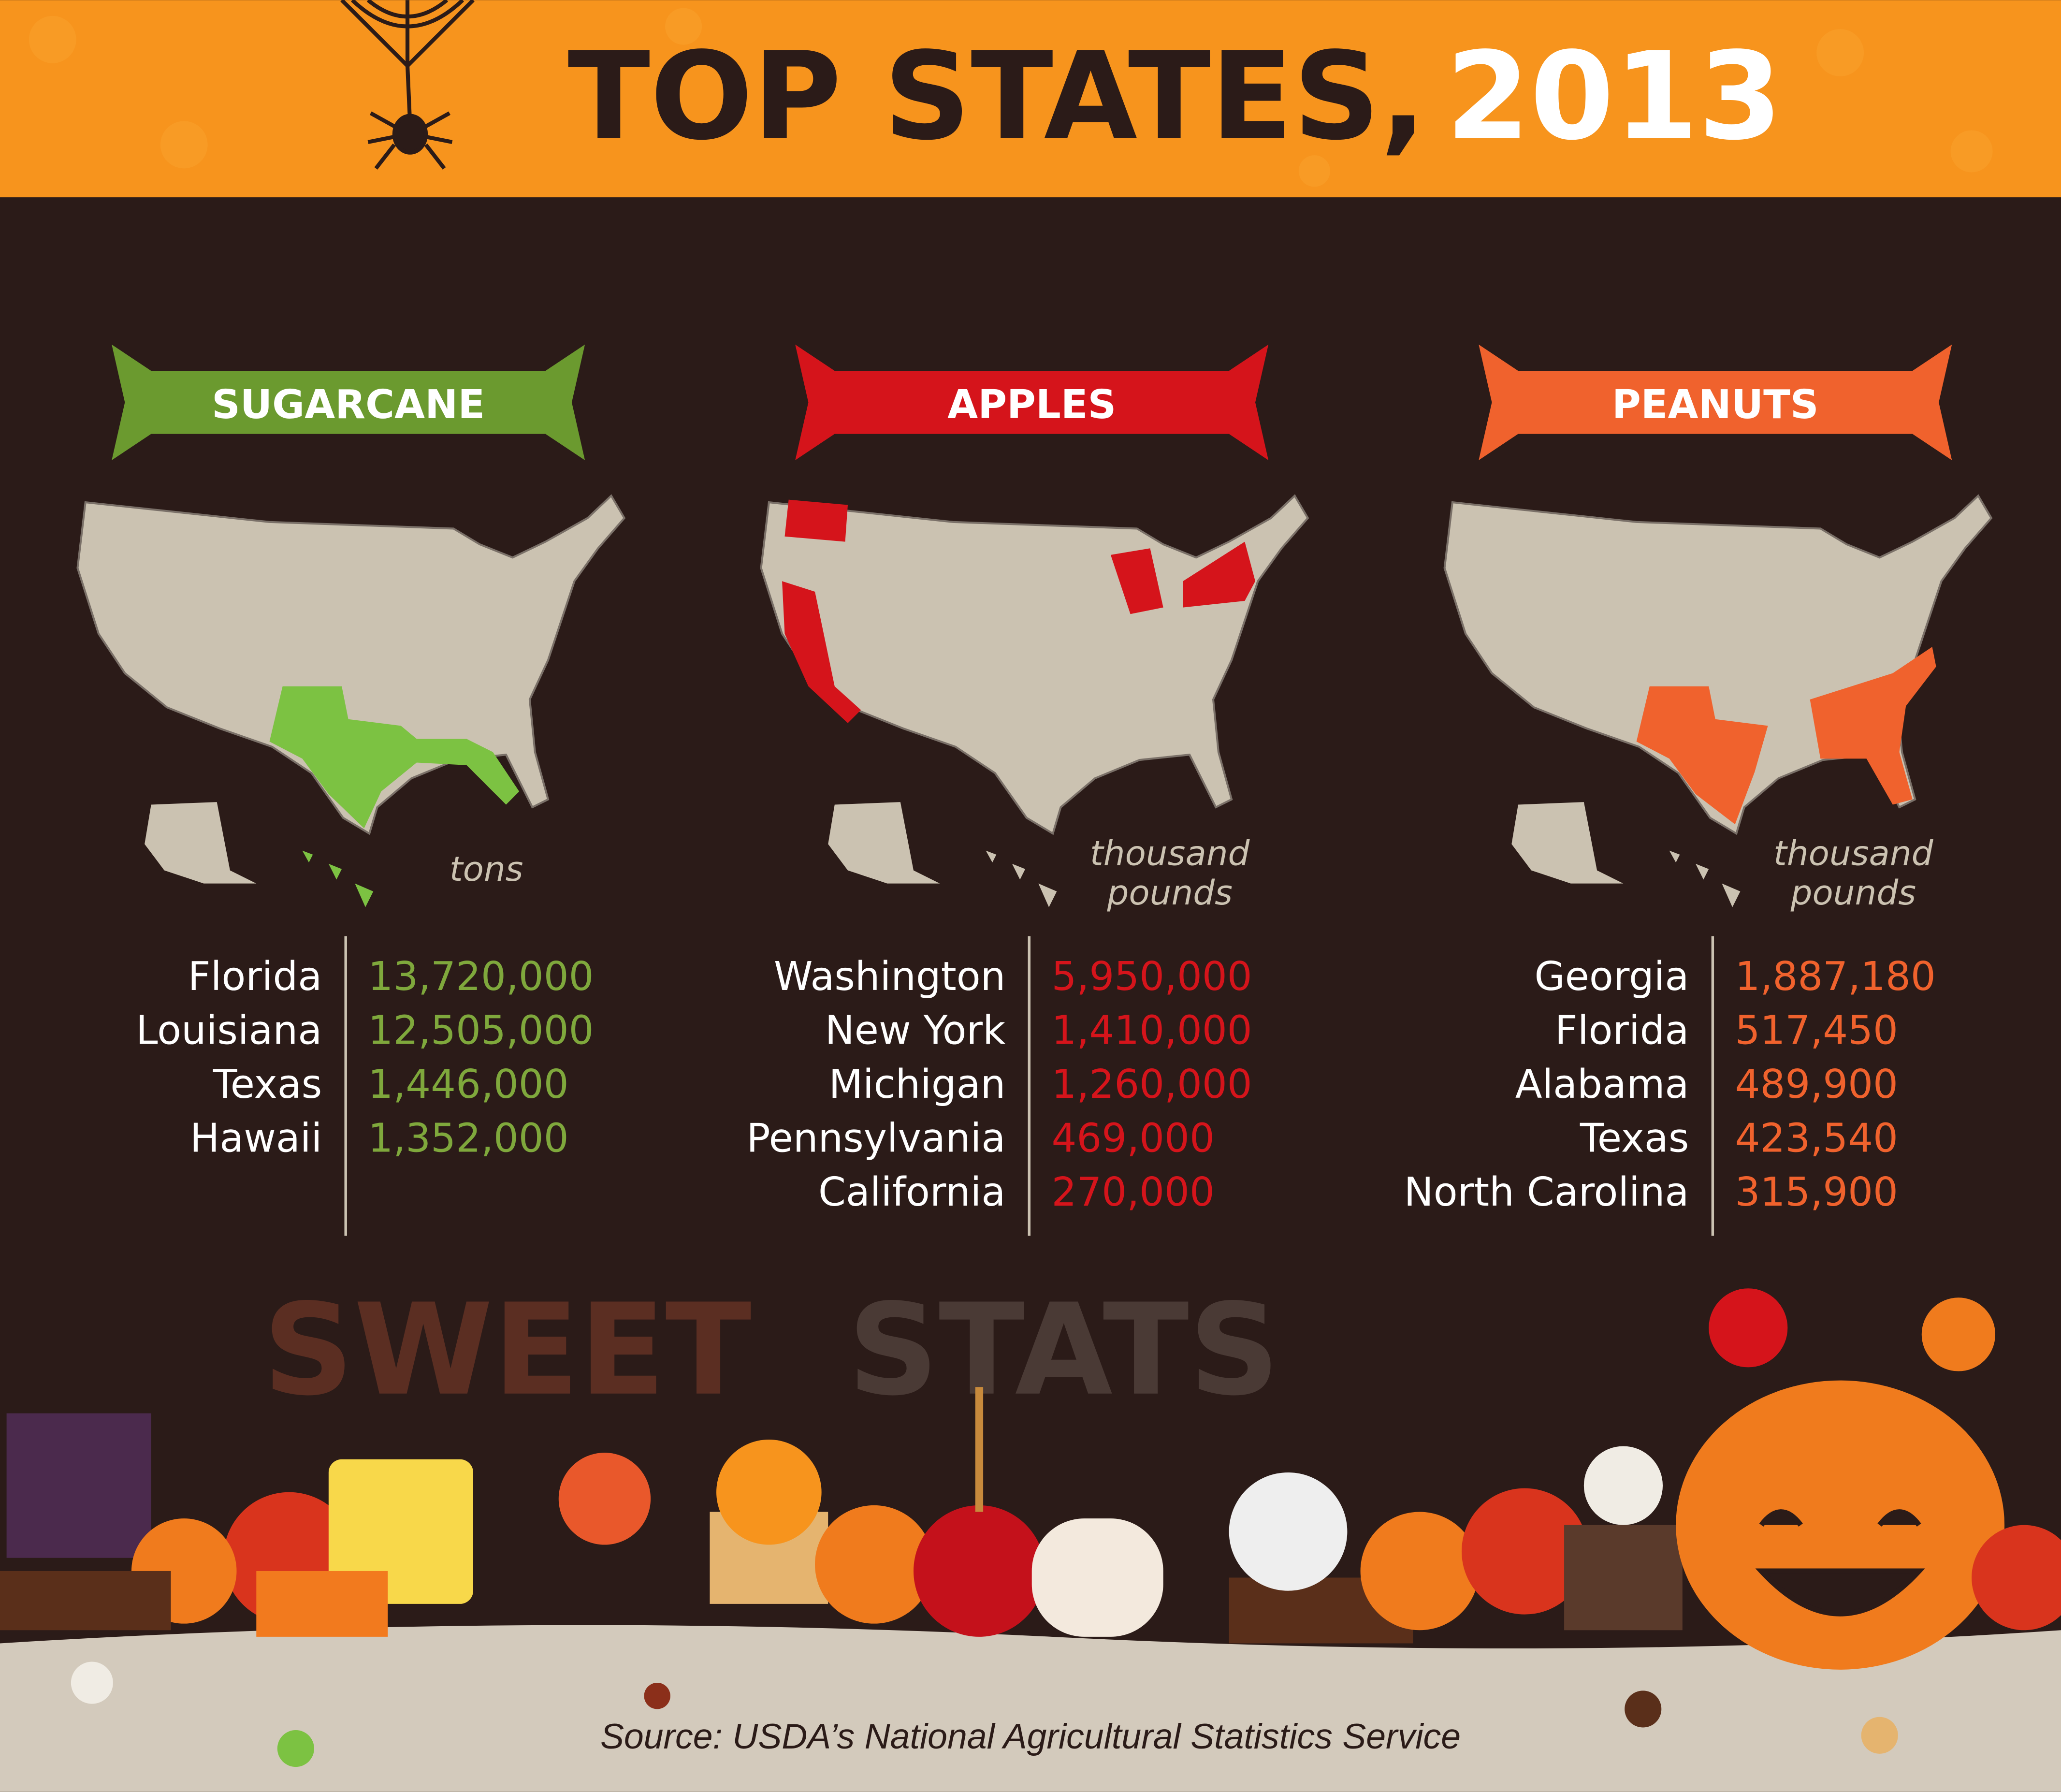  I want to click on panel-label: SUGARCANE, so click(348, 405).